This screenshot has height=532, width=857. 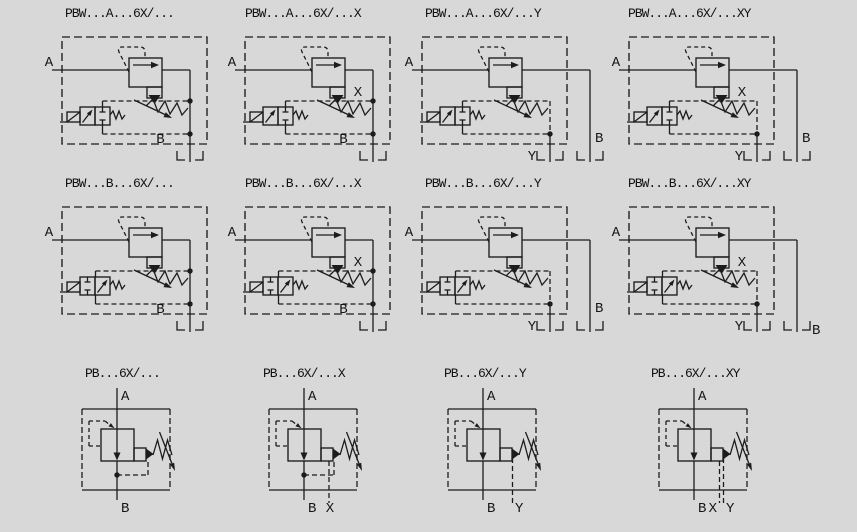 What do you see at coordinates (485, 373) in the screenshot?
I see `diagram-title: PB...6X/...Y` at bounding box center [485, 373].